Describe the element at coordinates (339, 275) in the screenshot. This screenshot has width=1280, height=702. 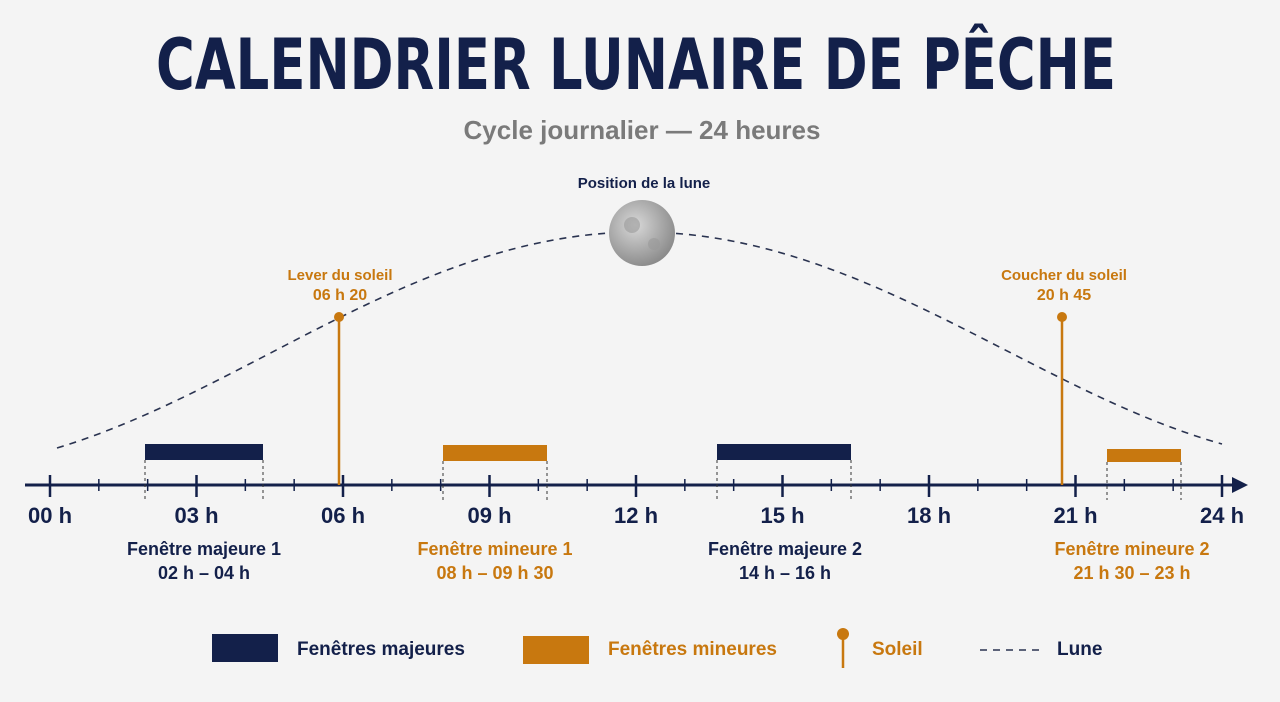
I see `sunrise-label: Lever du soleil` at that location.